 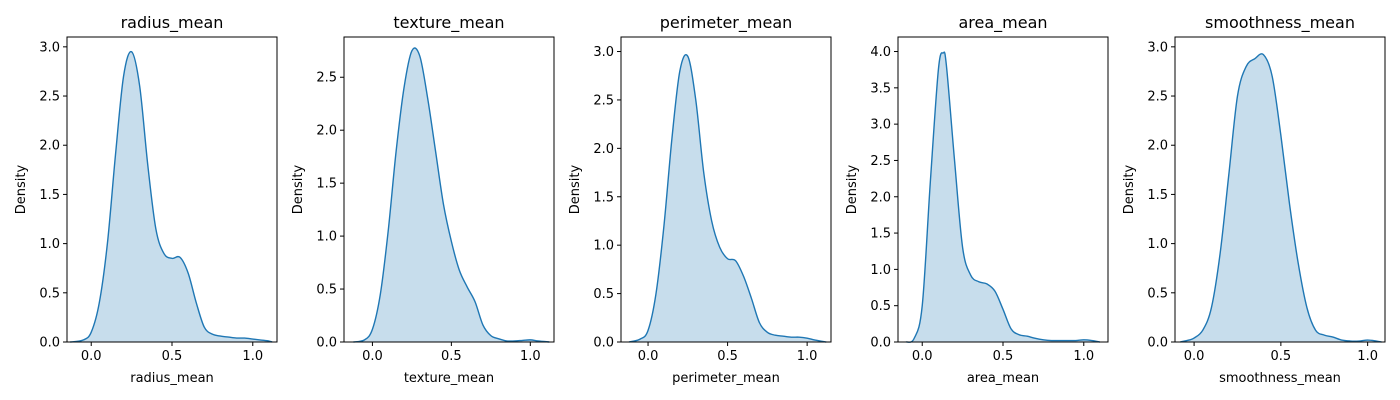 I want to click on chart-2-x-axis-label: texture_mean, so click(x=449, y=378).